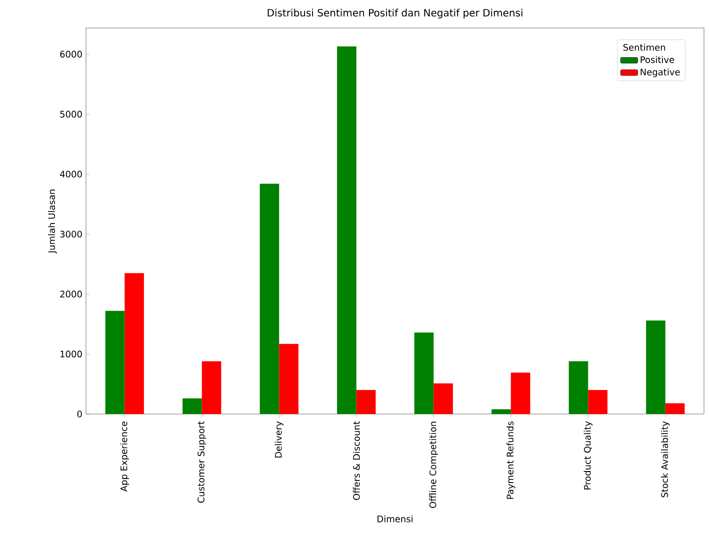  I want to click on x-tick-label: Payment Refunds, so click(511, 460).